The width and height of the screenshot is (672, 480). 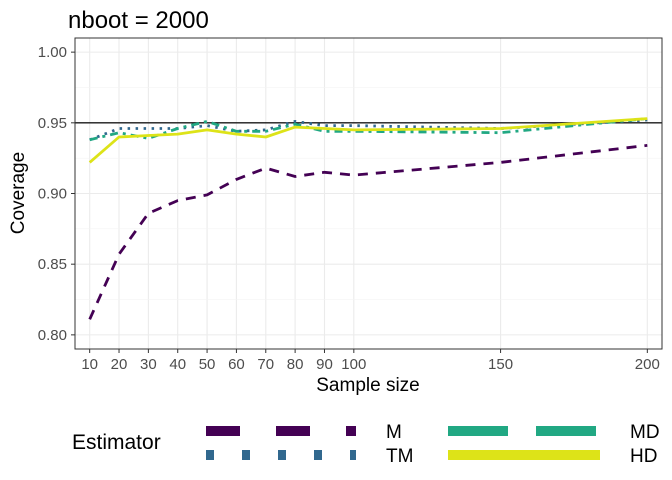 I want to click on legend-title: Estimator, so click(x=116, y=442).